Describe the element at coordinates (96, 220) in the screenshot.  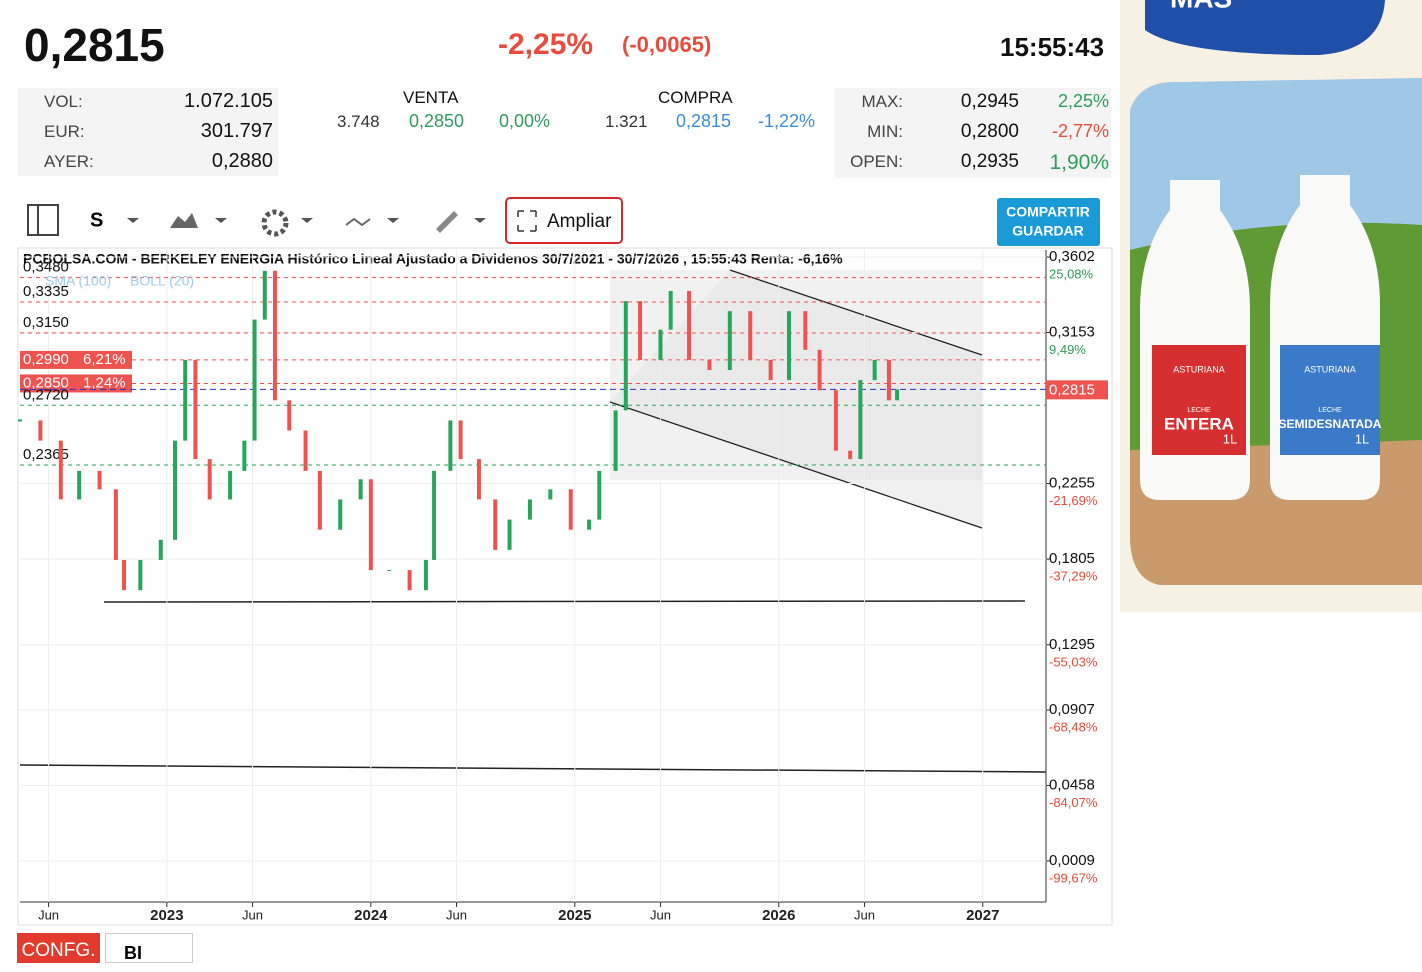
I see `period: S` at that location.